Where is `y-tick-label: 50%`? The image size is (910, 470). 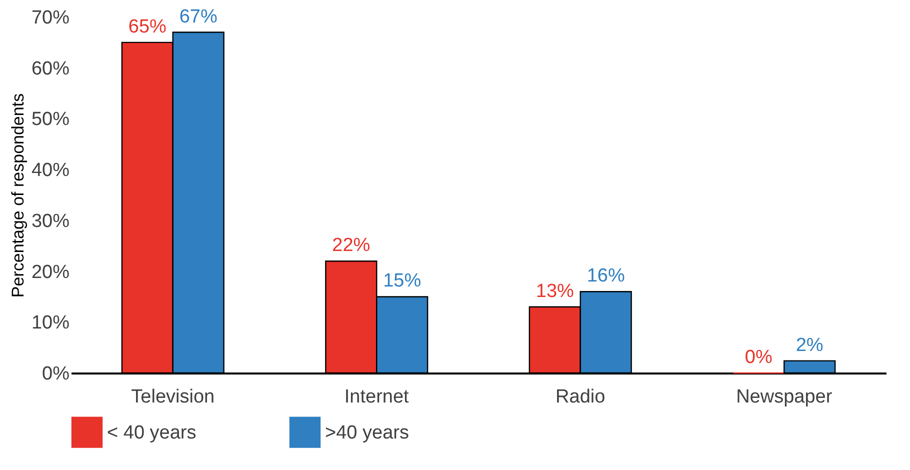 y-tick-label: 50% is located at coordinates (50, 119).